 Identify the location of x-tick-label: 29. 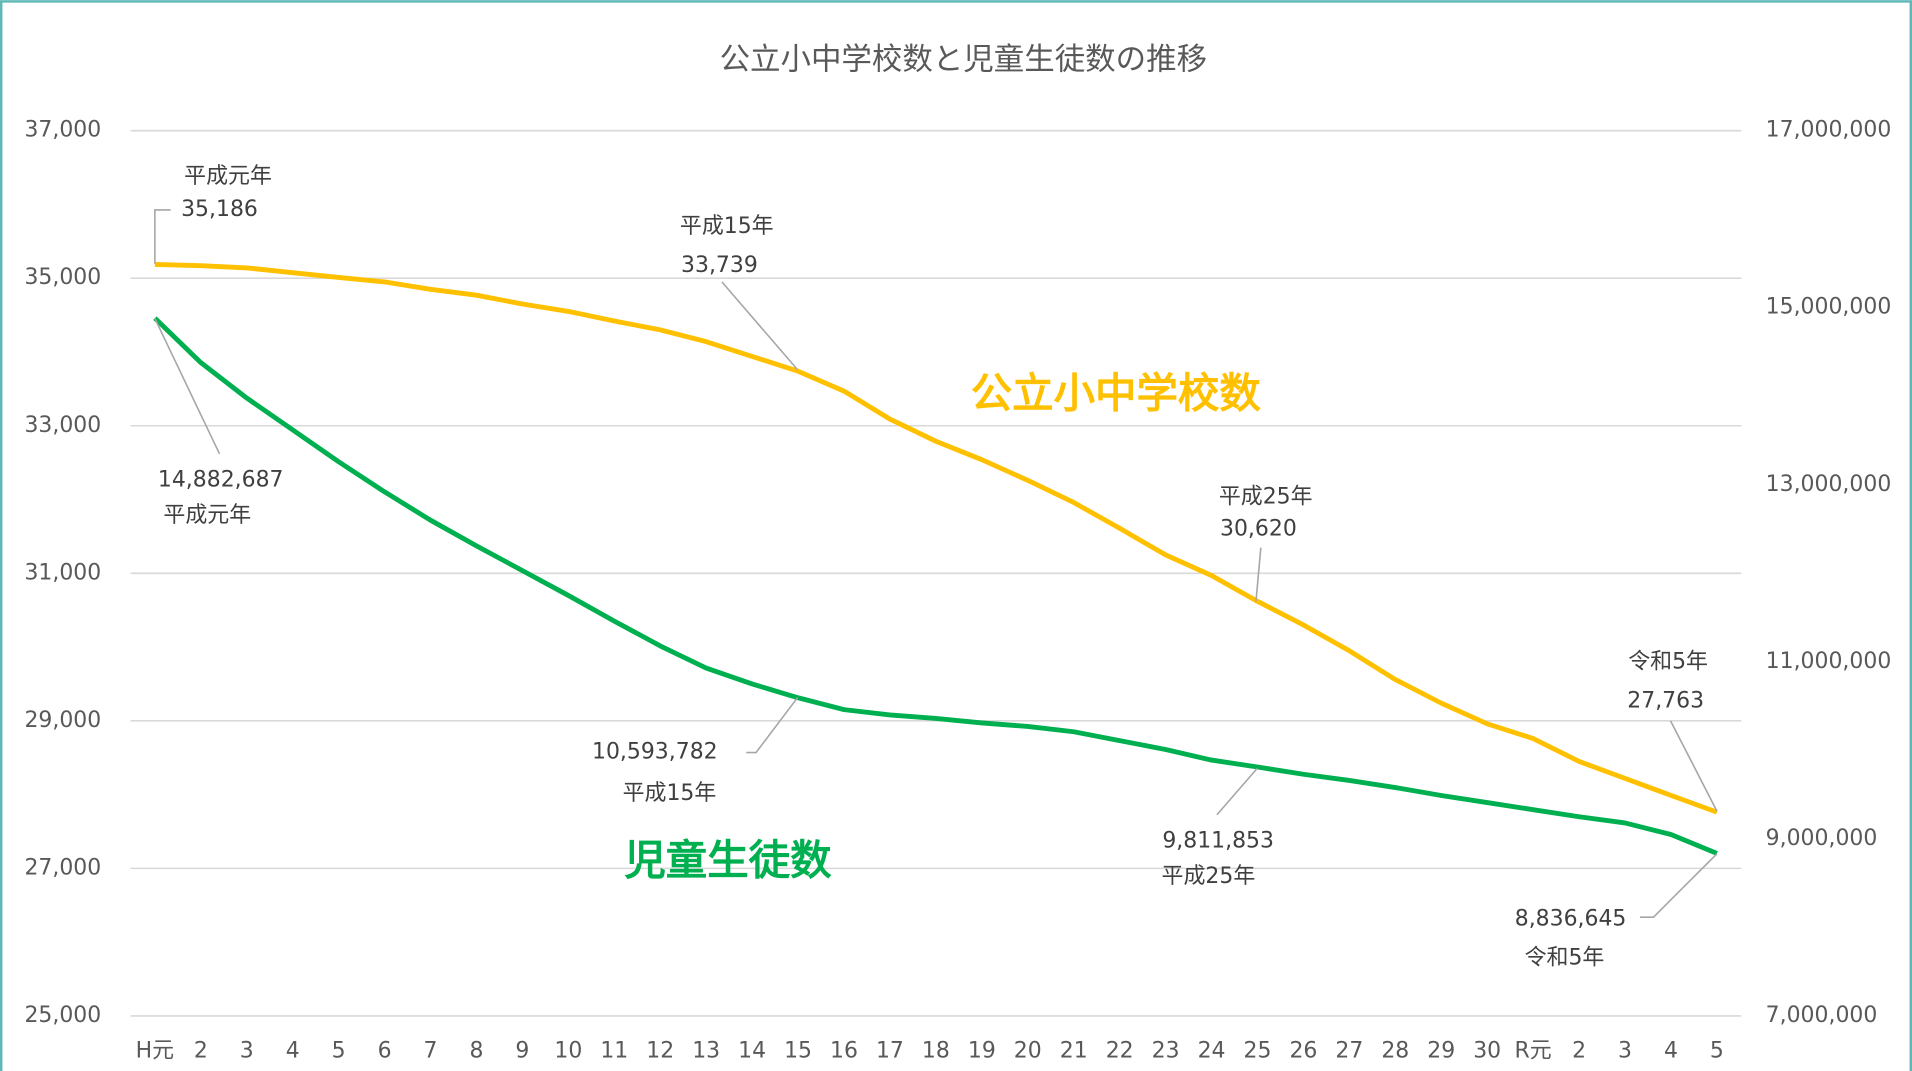
(1441, 1050).